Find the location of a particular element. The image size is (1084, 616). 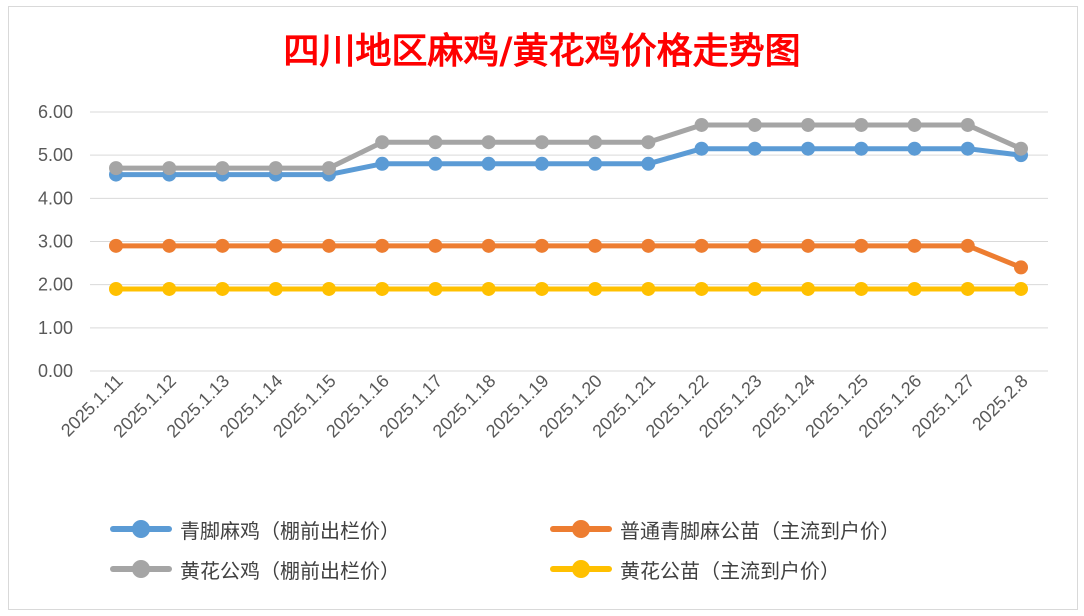

legend-item-series-1: 普通青脚麻公苗（主流到户价） is located at coordinates (725, 529).